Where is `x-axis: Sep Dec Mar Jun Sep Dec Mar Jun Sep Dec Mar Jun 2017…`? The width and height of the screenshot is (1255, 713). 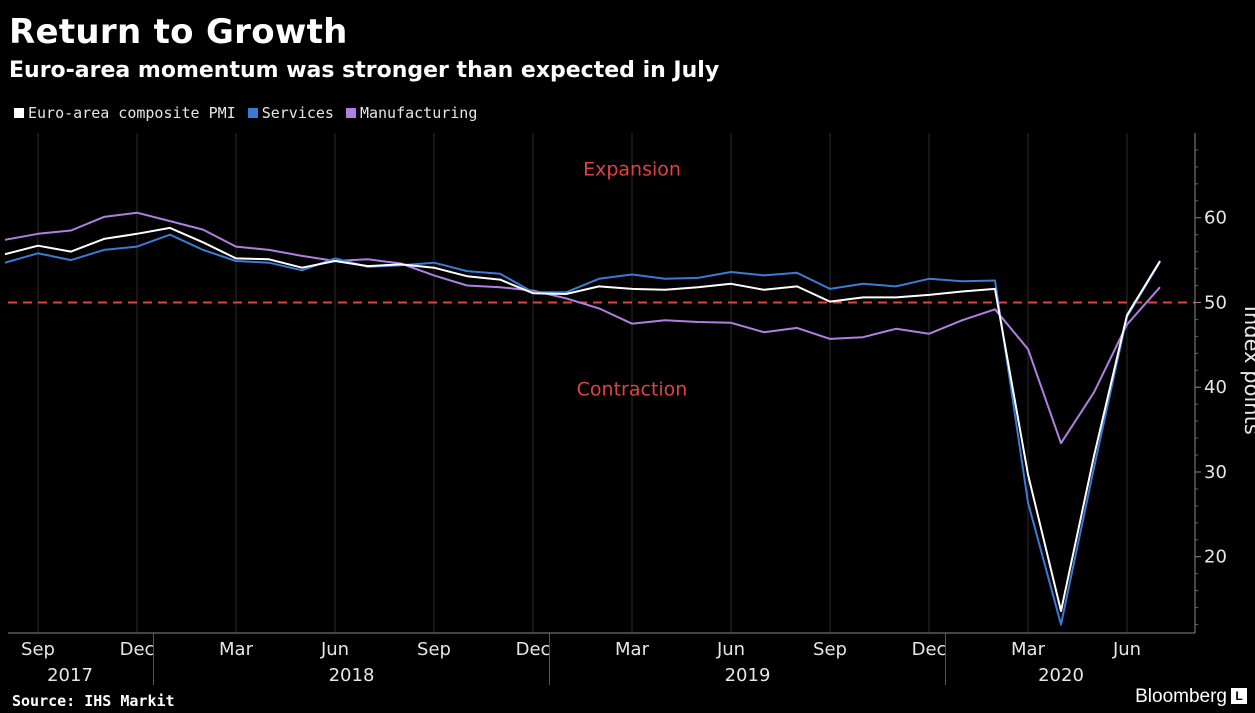 x-axis: Sep Dec Mar Jun Sep Dec Mar Jun Sep Dec Mar Jun 2017… is located at coordinates (601, 659).